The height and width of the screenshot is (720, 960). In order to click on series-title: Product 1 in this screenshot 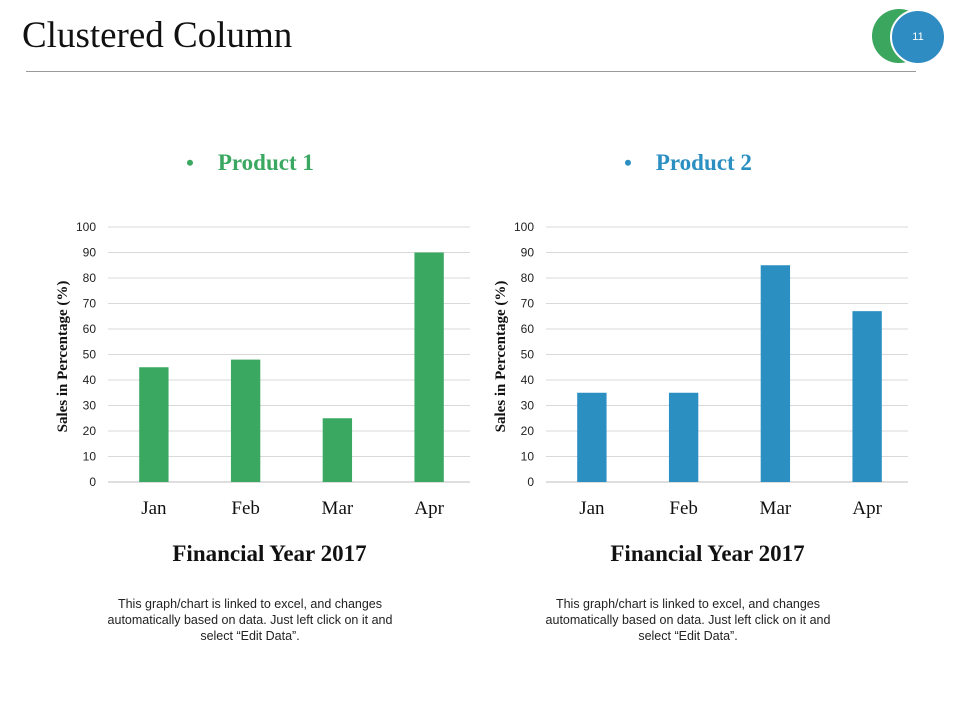, I will do `click(265, 162)`.